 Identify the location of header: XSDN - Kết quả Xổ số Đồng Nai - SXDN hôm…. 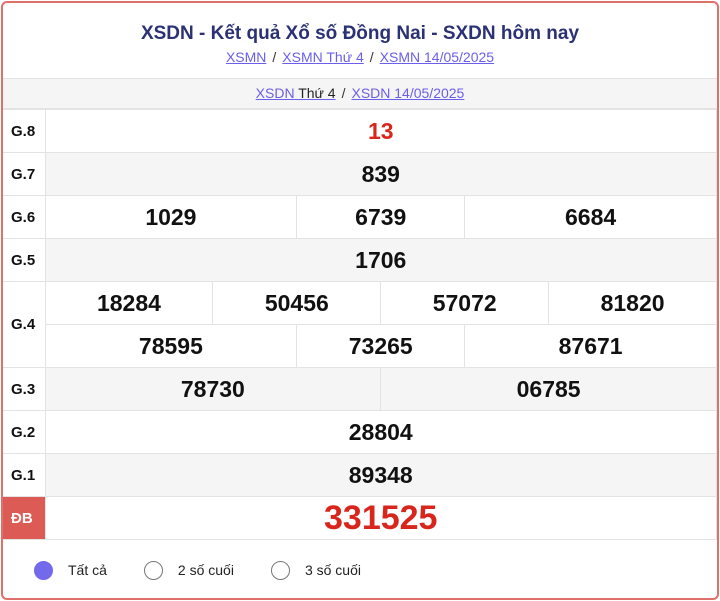
(360, 41).